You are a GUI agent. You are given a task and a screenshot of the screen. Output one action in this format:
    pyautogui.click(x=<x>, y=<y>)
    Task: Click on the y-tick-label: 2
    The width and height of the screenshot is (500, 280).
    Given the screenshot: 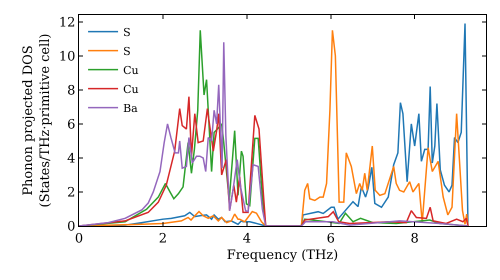 What is the action you would take?
    pyautogui.click(x=71, y=193)
    